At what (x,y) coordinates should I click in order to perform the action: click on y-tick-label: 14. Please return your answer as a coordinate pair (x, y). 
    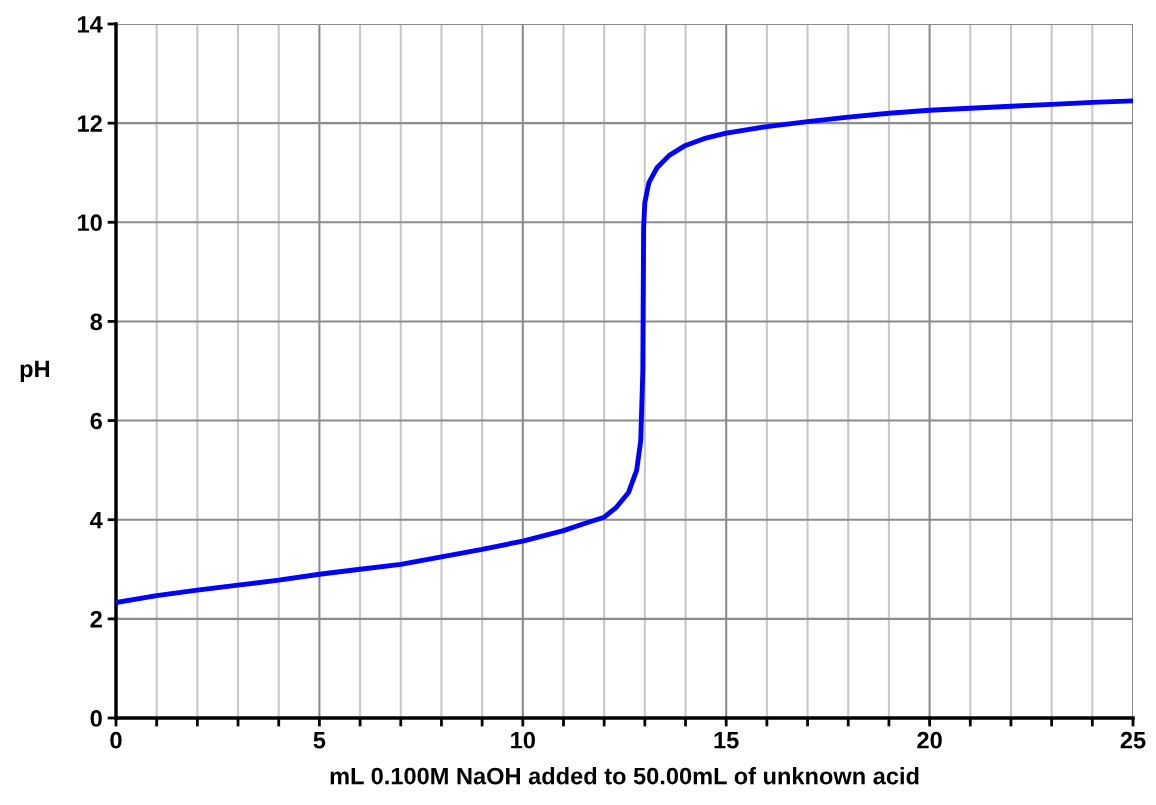
    Looking at the image, I should click on (90, 24).